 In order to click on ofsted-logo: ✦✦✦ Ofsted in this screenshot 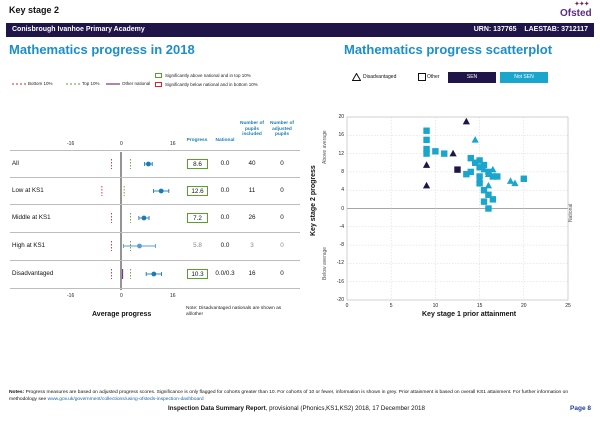, I will do `click(576, 10)`.